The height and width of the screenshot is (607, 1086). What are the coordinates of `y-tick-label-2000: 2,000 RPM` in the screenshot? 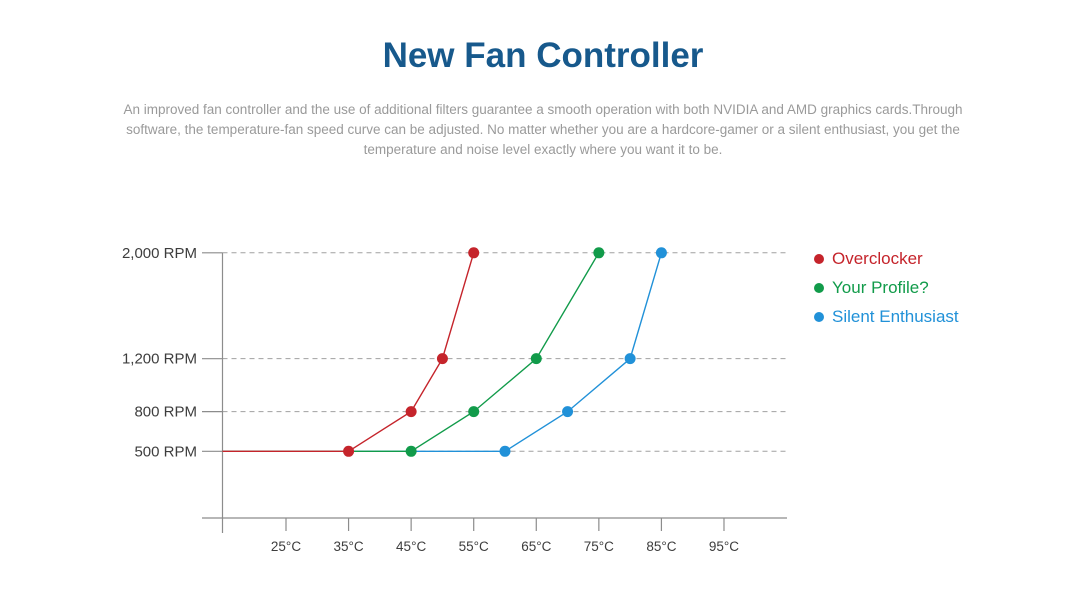 It's located at (159, 253).